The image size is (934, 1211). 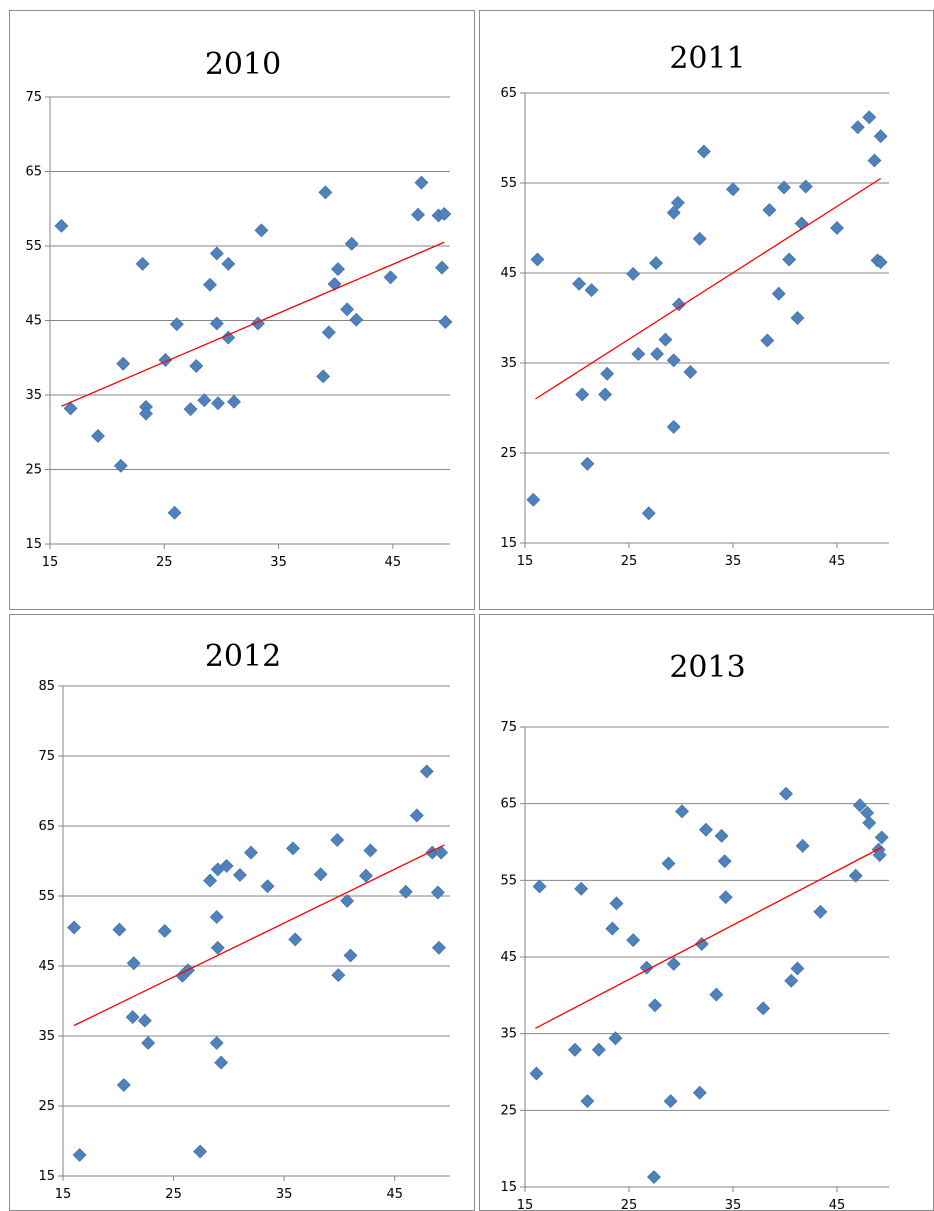 I want to click on chart-title: 2010, so click(x=243, y=64).